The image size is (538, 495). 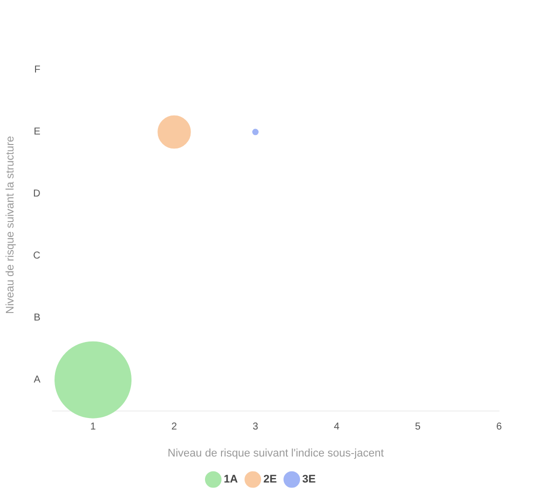 I want to click on y-tick-label: A, so click(x=37, y=380).